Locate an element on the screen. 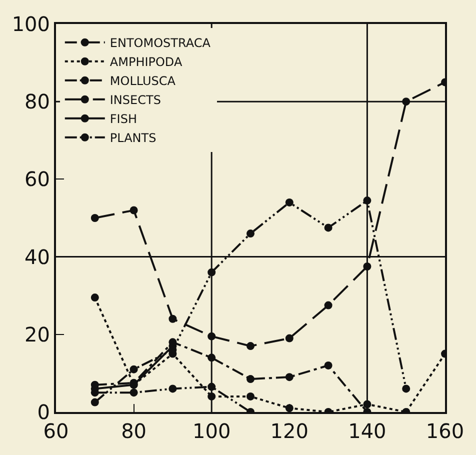  y-tick-label: 80 is located at coordinates (37, 102).